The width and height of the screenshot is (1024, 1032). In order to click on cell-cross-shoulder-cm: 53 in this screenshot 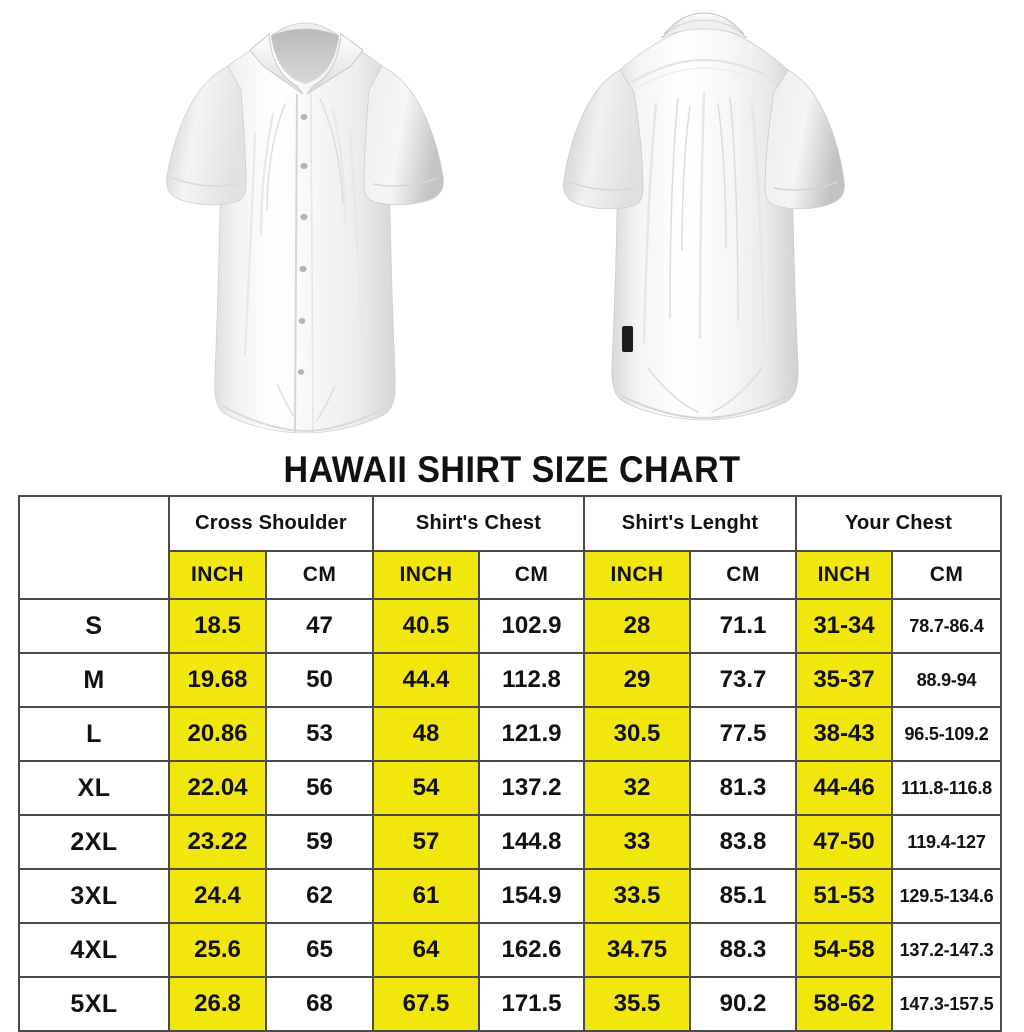, I will do `click(319, 734)`.